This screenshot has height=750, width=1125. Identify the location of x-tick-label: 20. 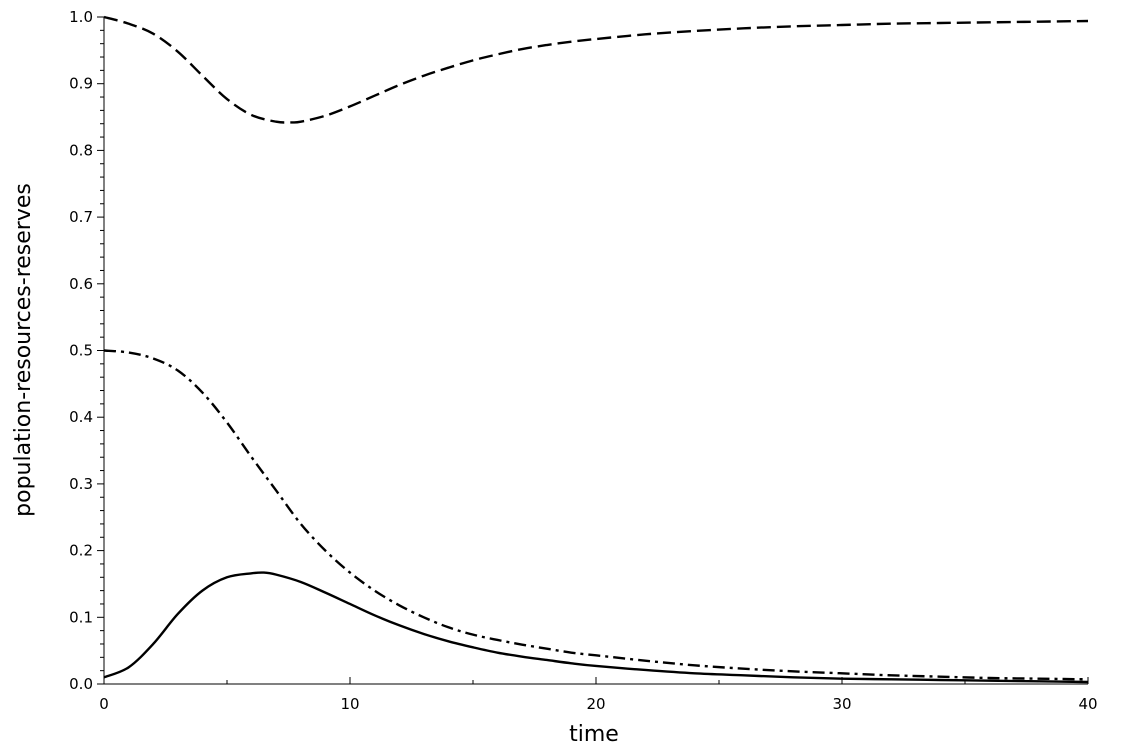
(595, 704).